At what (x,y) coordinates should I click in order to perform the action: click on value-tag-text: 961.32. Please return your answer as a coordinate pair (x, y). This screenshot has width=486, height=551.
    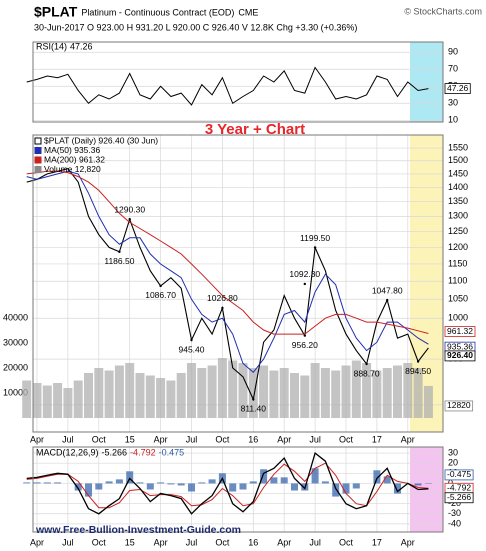
    Looking at the image, I should click on (460, 331).